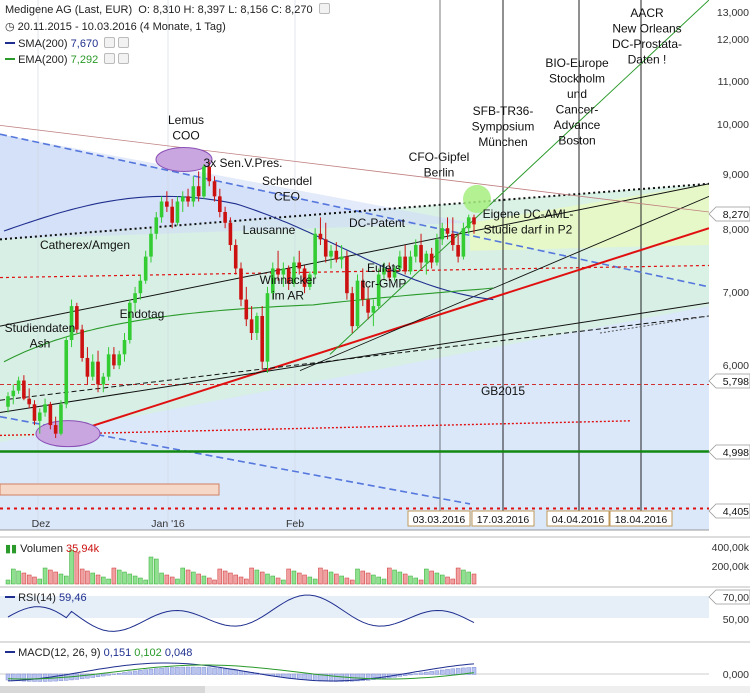  I want to click on thin-red-line, so click(354, 168).